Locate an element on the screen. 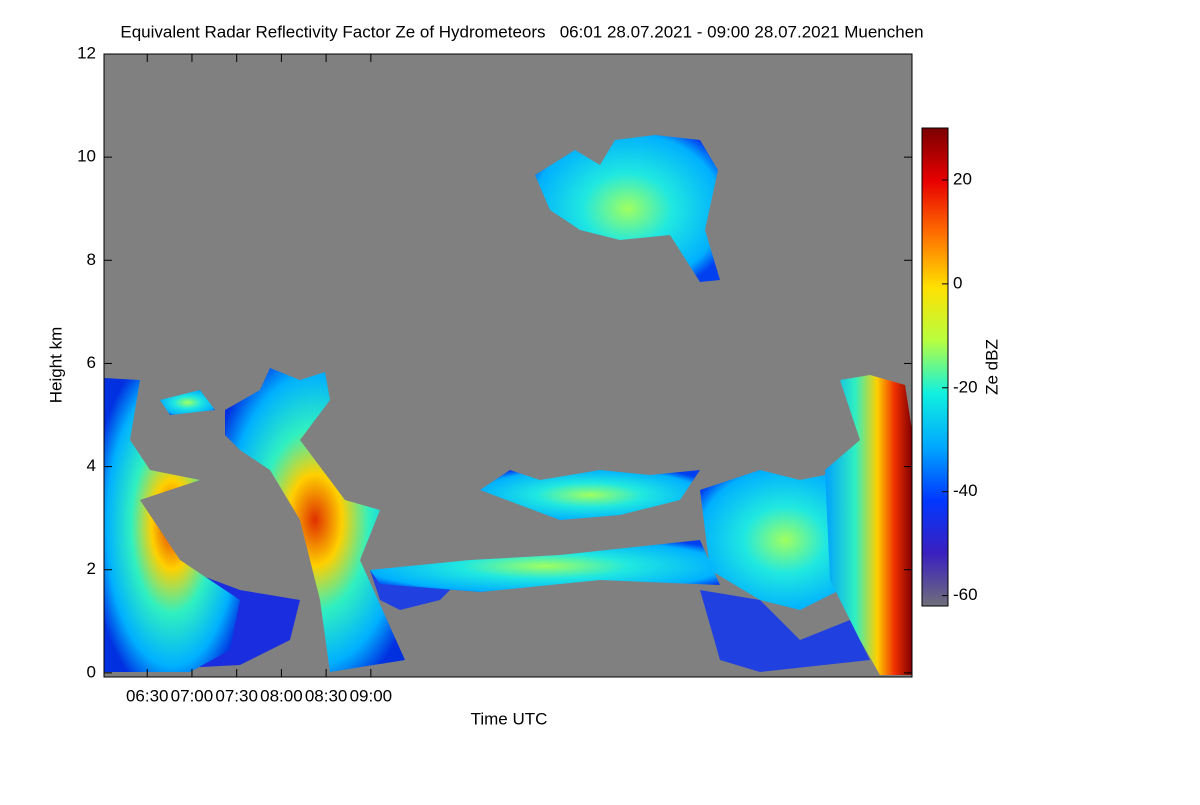 This screenshot has width=1200, height=805. x-tick-label: 08:00 is located at coordinates (281, 695).